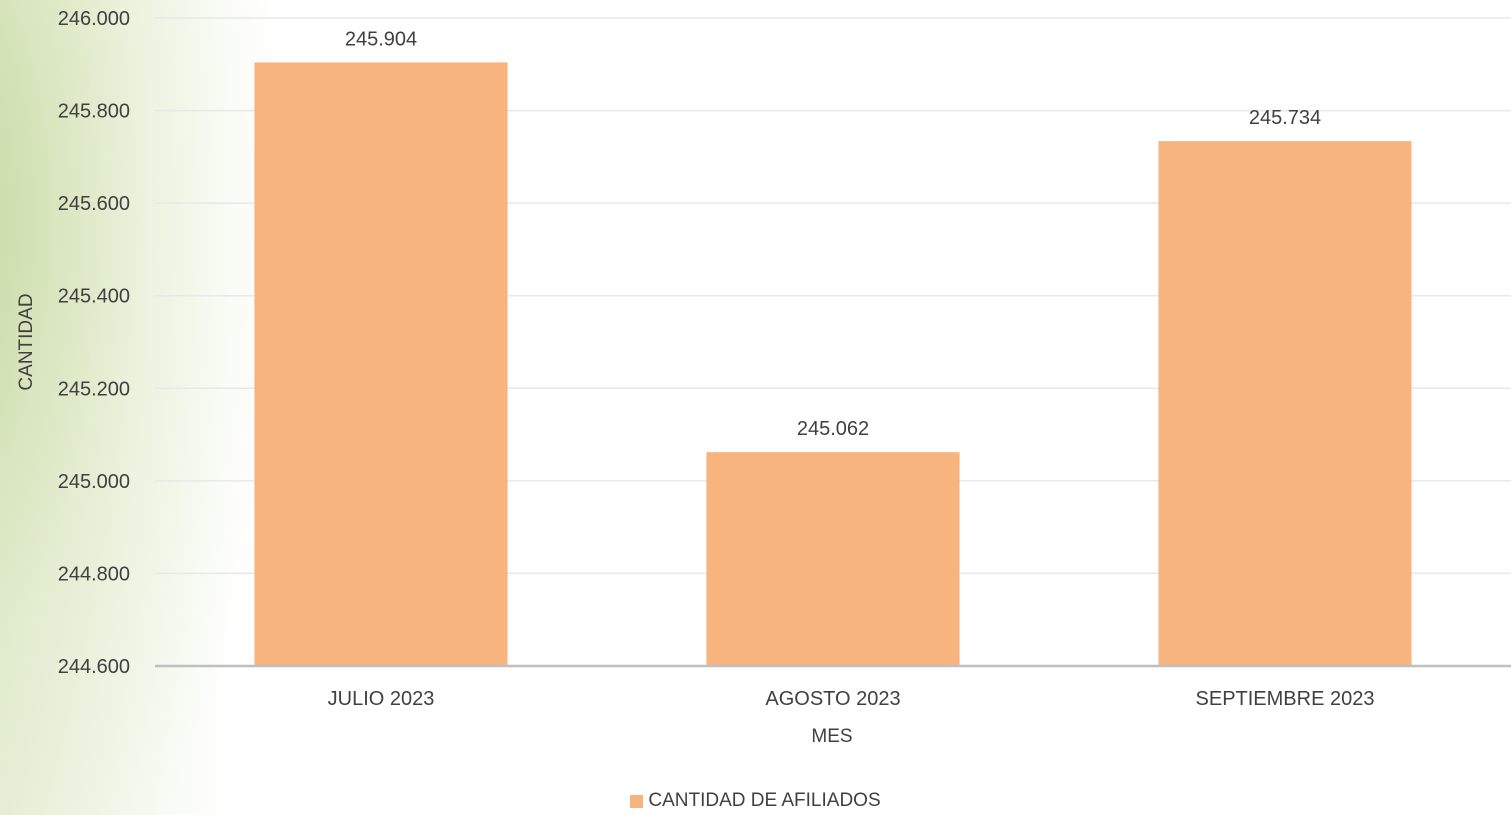  I want to click on x-tick-label: AGOSTO 2023, so click(832, 699).